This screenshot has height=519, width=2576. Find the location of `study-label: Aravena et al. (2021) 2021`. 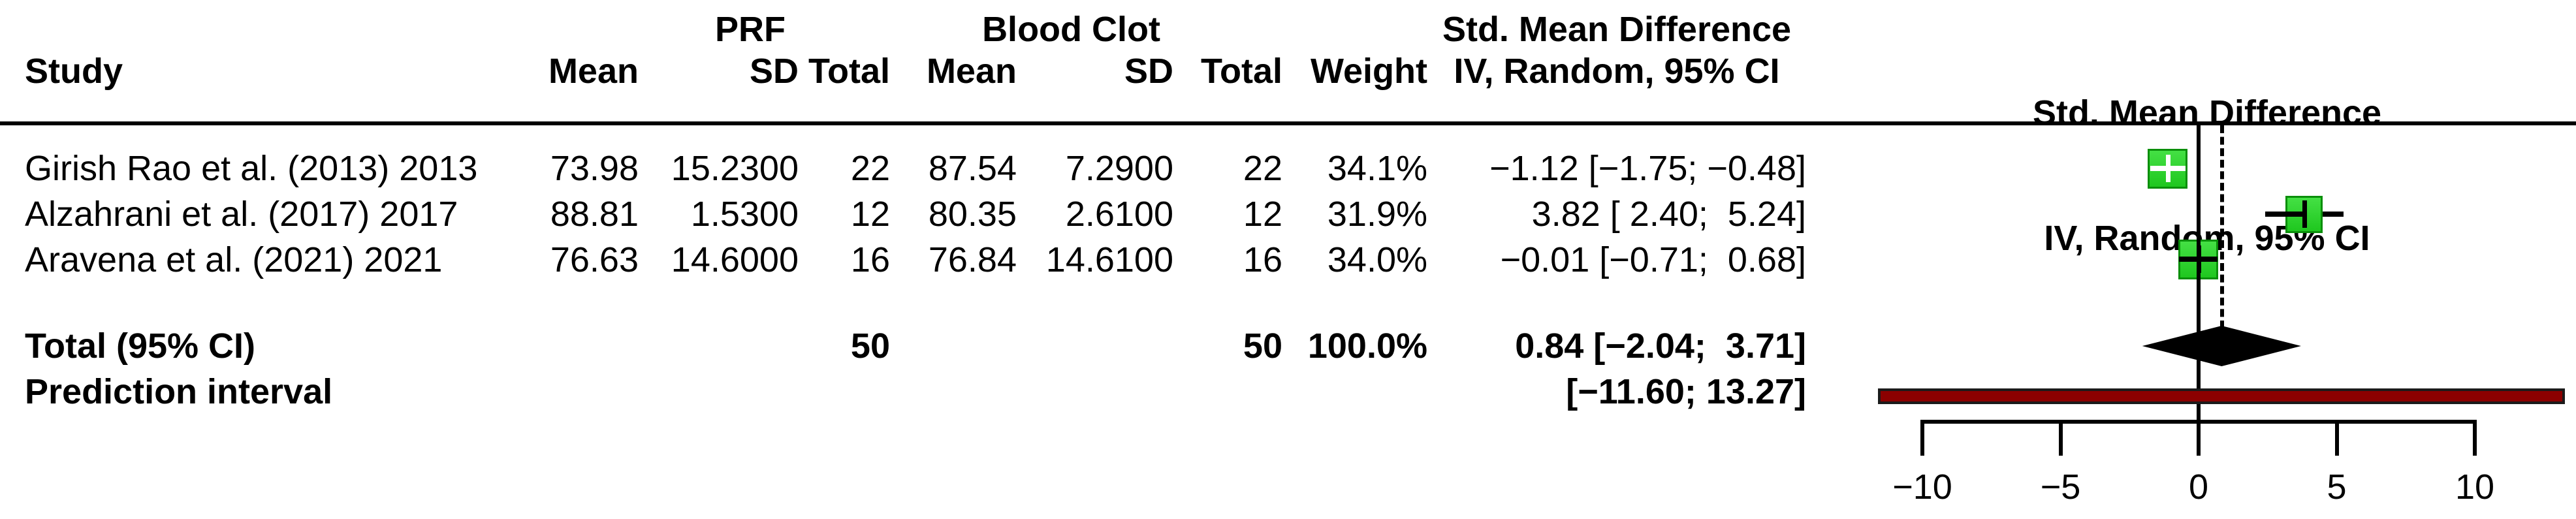

study-label: Aravena et al. (2021) 2021 is located at coordinates (234, 259).